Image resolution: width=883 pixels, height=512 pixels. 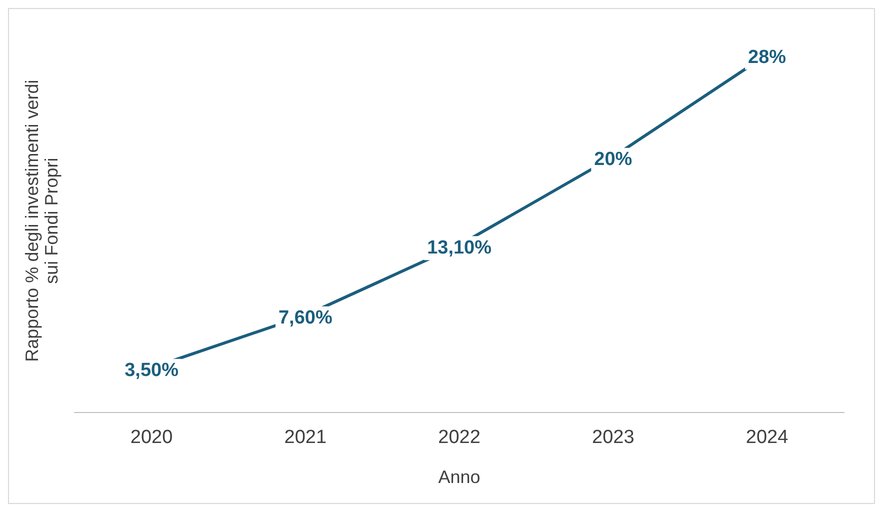 I want to click on data-label: 13,10%, so click(x=459, y=247).